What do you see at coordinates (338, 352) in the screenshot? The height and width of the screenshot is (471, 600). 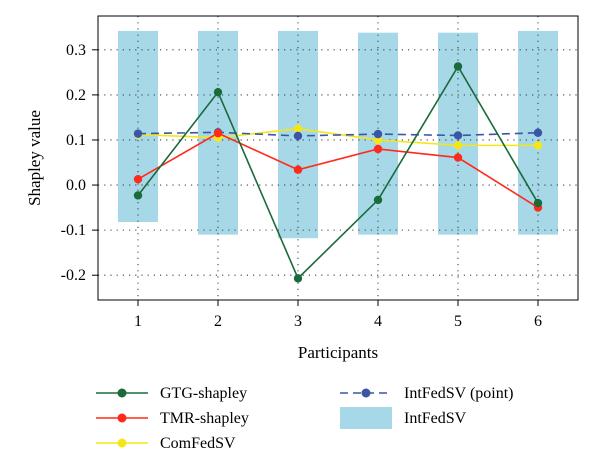 I see `x-axis-label: Participants` at bounding box center [338, 352].